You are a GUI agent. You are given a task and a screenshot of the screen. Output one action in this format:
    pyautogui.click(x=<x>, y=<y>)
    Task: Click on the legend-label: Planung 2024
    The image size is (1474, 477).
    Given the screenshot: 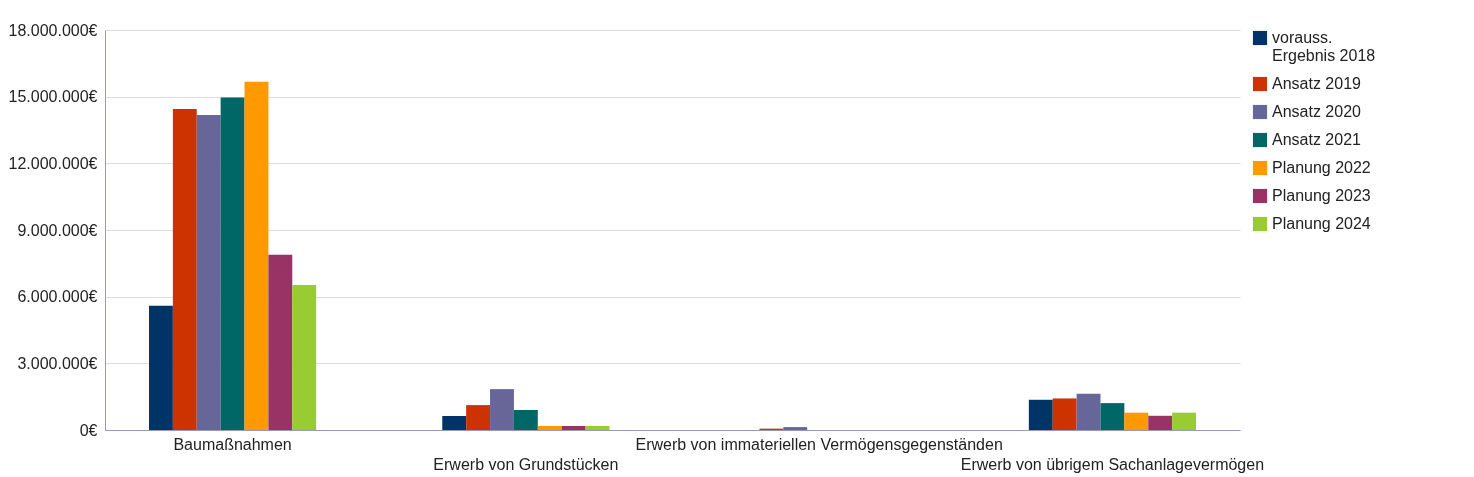 What is the action you would take?
    pyautogui.click(x=1321, y=223)
    